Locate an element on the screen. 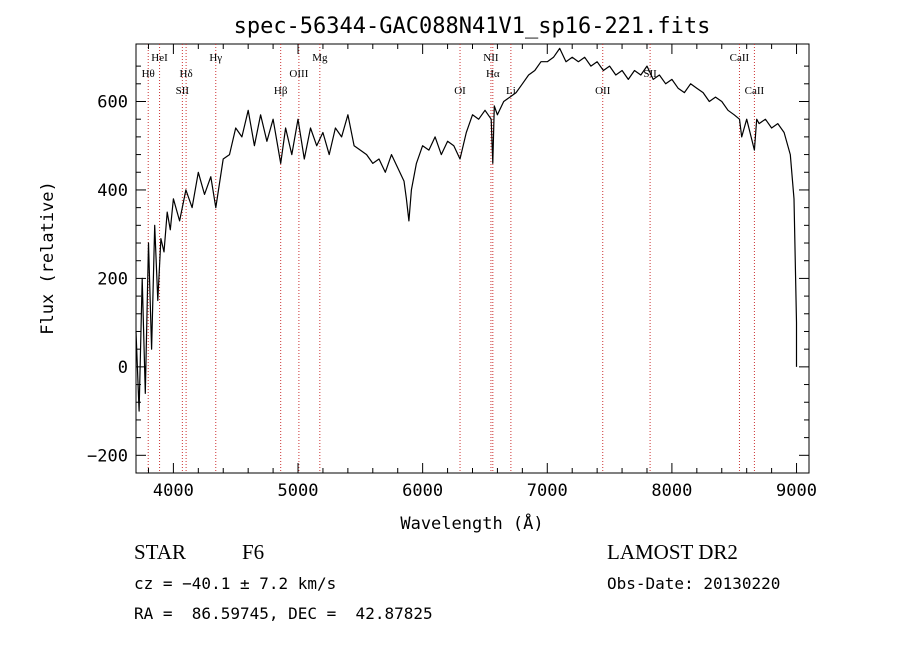  x-tick-label: 5000 is located at coordinates (298, 491).